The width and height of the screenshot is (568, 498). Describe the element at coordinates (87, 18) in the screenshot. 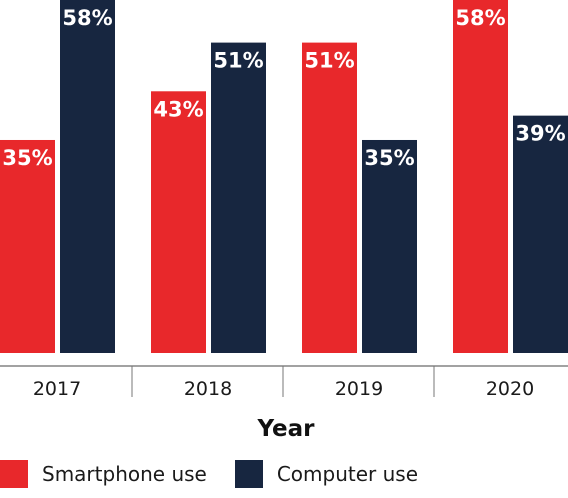

I see `bar-label-computer-use-2017: 58%` at that location.